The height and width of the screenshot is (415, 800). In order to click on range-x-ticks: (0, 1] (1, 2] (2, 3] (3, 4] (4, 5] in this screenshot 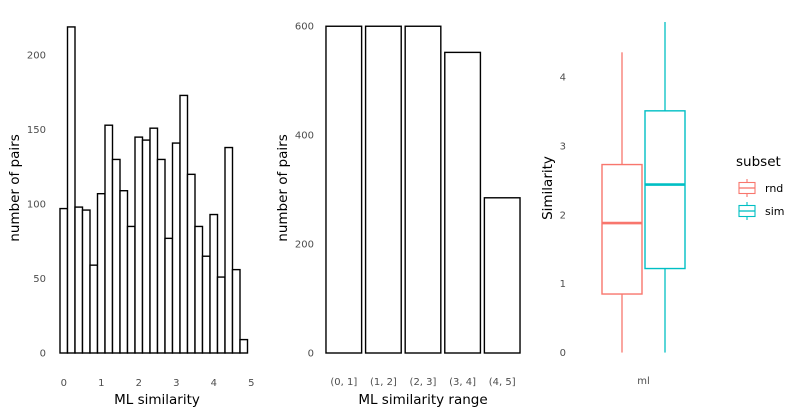, I will do `click(422, 382)`.